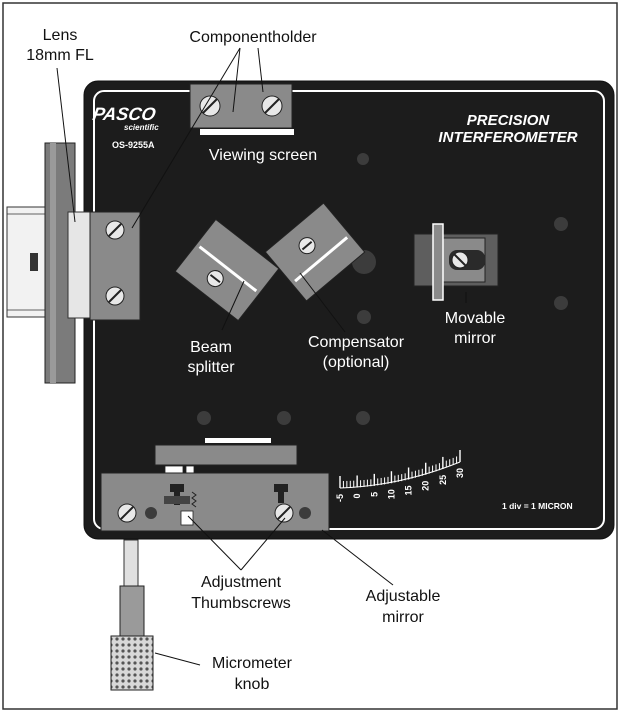  What do you see at coordinates (226, 456) in the screenshot?
I see `adjustable-mirror-block` at bounding box center [226, 456].